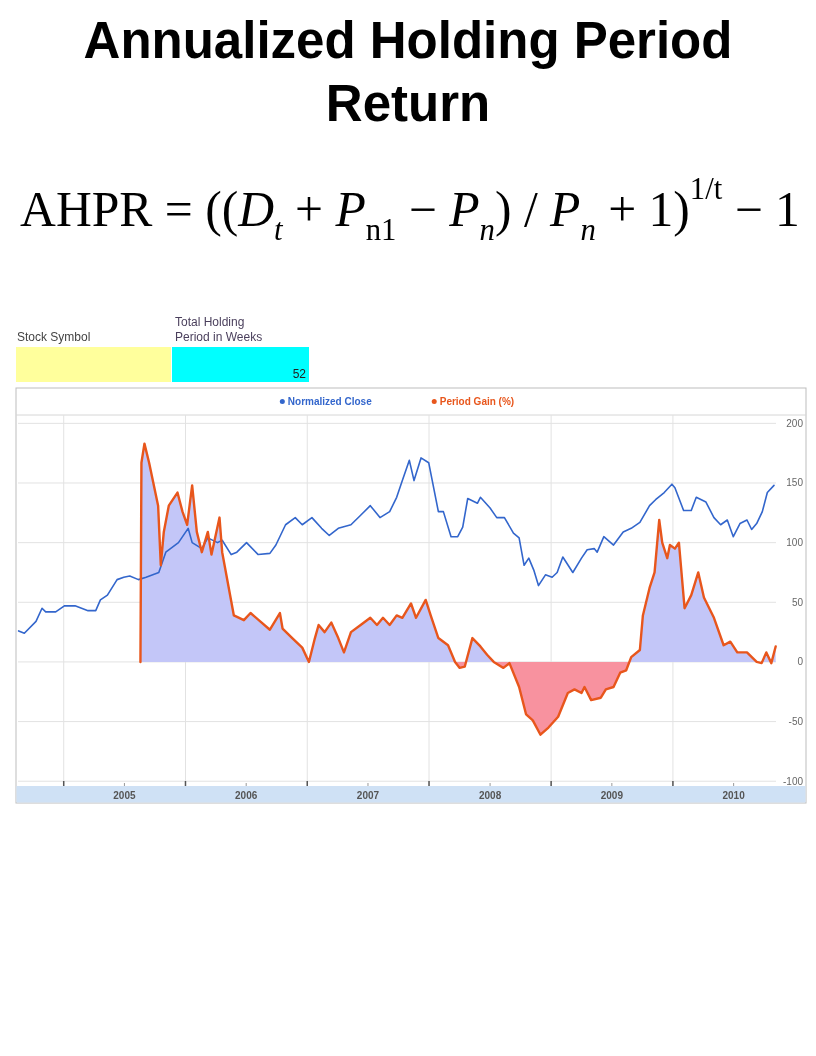  What do you see at coordinates (795, 423) in the screenshot?
I see `y-tick-label: 200` at bounding box center [795, 423].